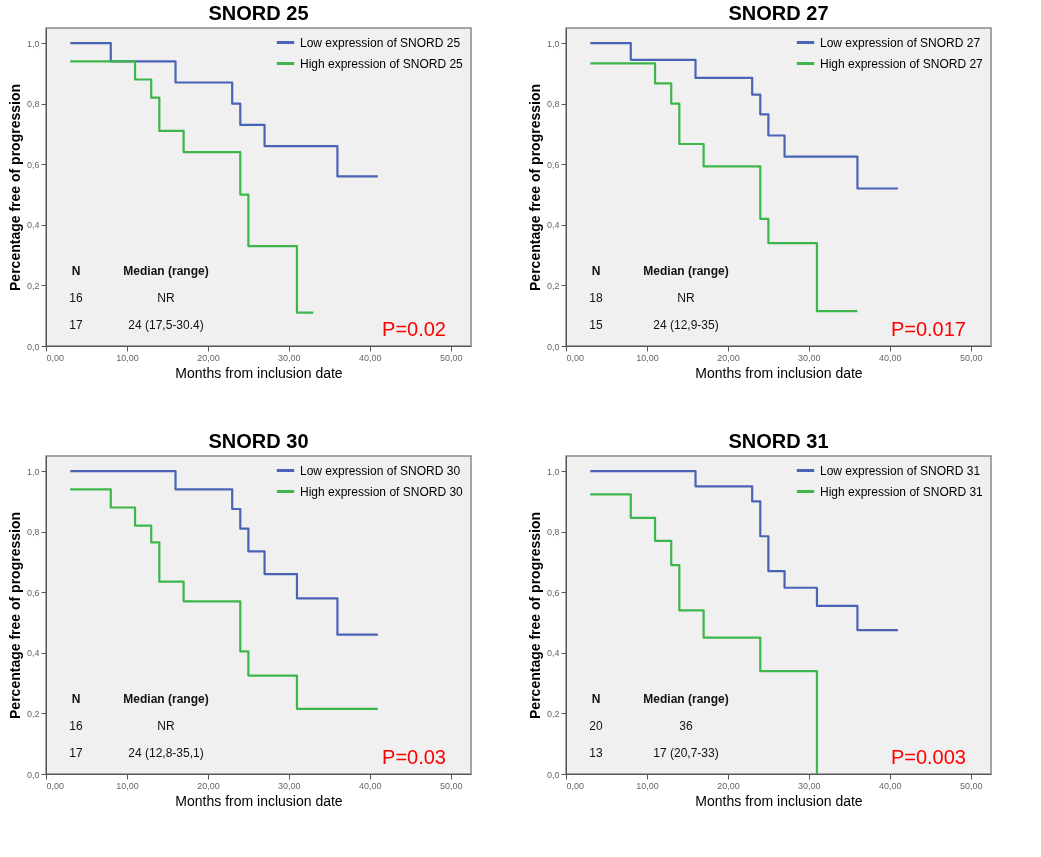 This screenshot has height=857, width=1041. Describe the element at coordinates (380, 42) in the screenshot. I see `legend-label: Low expression of SNORD 25` at that location.